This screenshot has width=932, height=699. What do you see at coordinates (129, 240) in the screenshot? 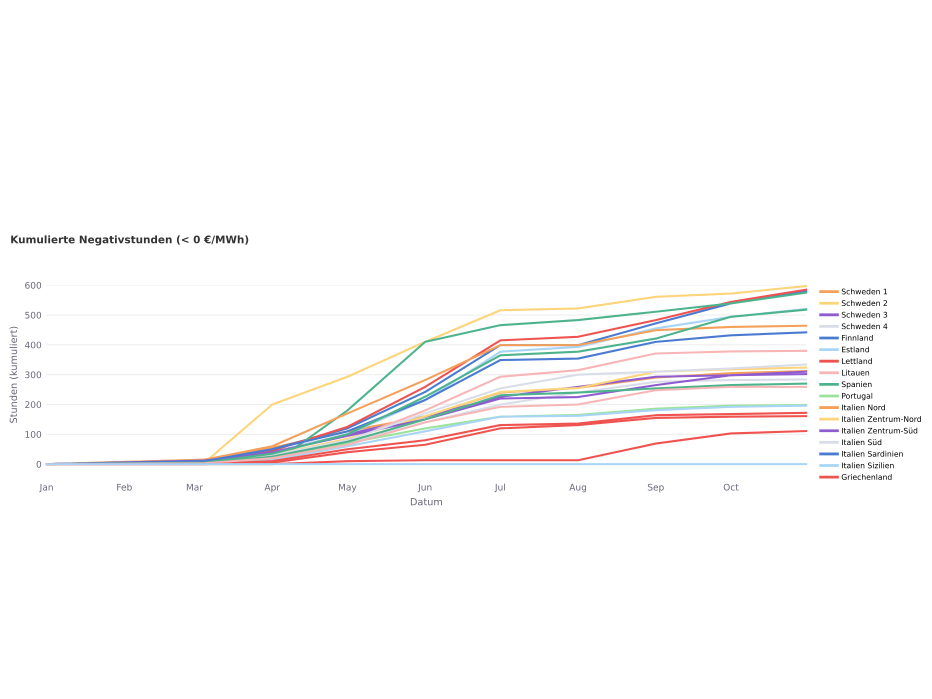
I see `chart-title: Kumulierte Negativstunden (< 0 €/MWh)` at bounding box center [129, 240].